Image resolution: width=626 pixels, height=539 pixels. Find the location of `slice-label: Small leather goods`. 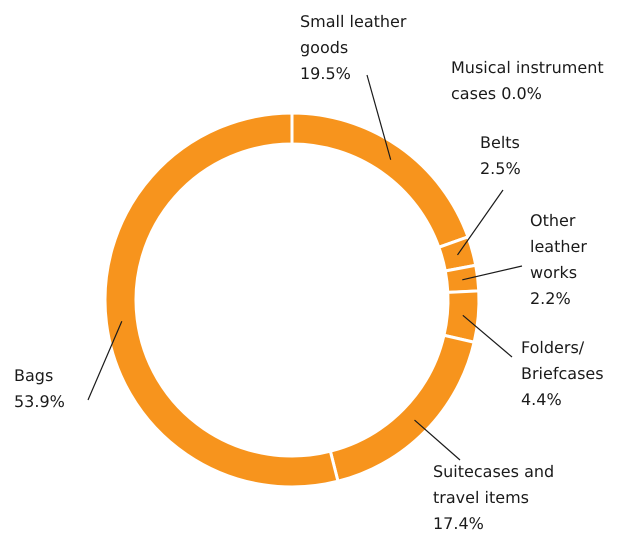

slice-label: Small leather goods is located at coordinates (353, 34).